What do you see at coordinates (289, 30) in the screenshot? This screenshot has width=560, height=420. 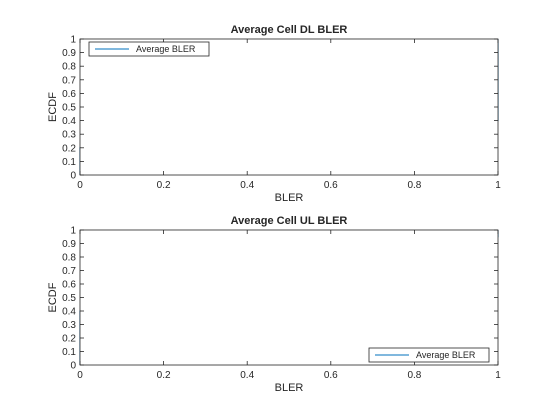 I see `chart-title: Average Cell DL BLER` at bounding box center [289, 30].